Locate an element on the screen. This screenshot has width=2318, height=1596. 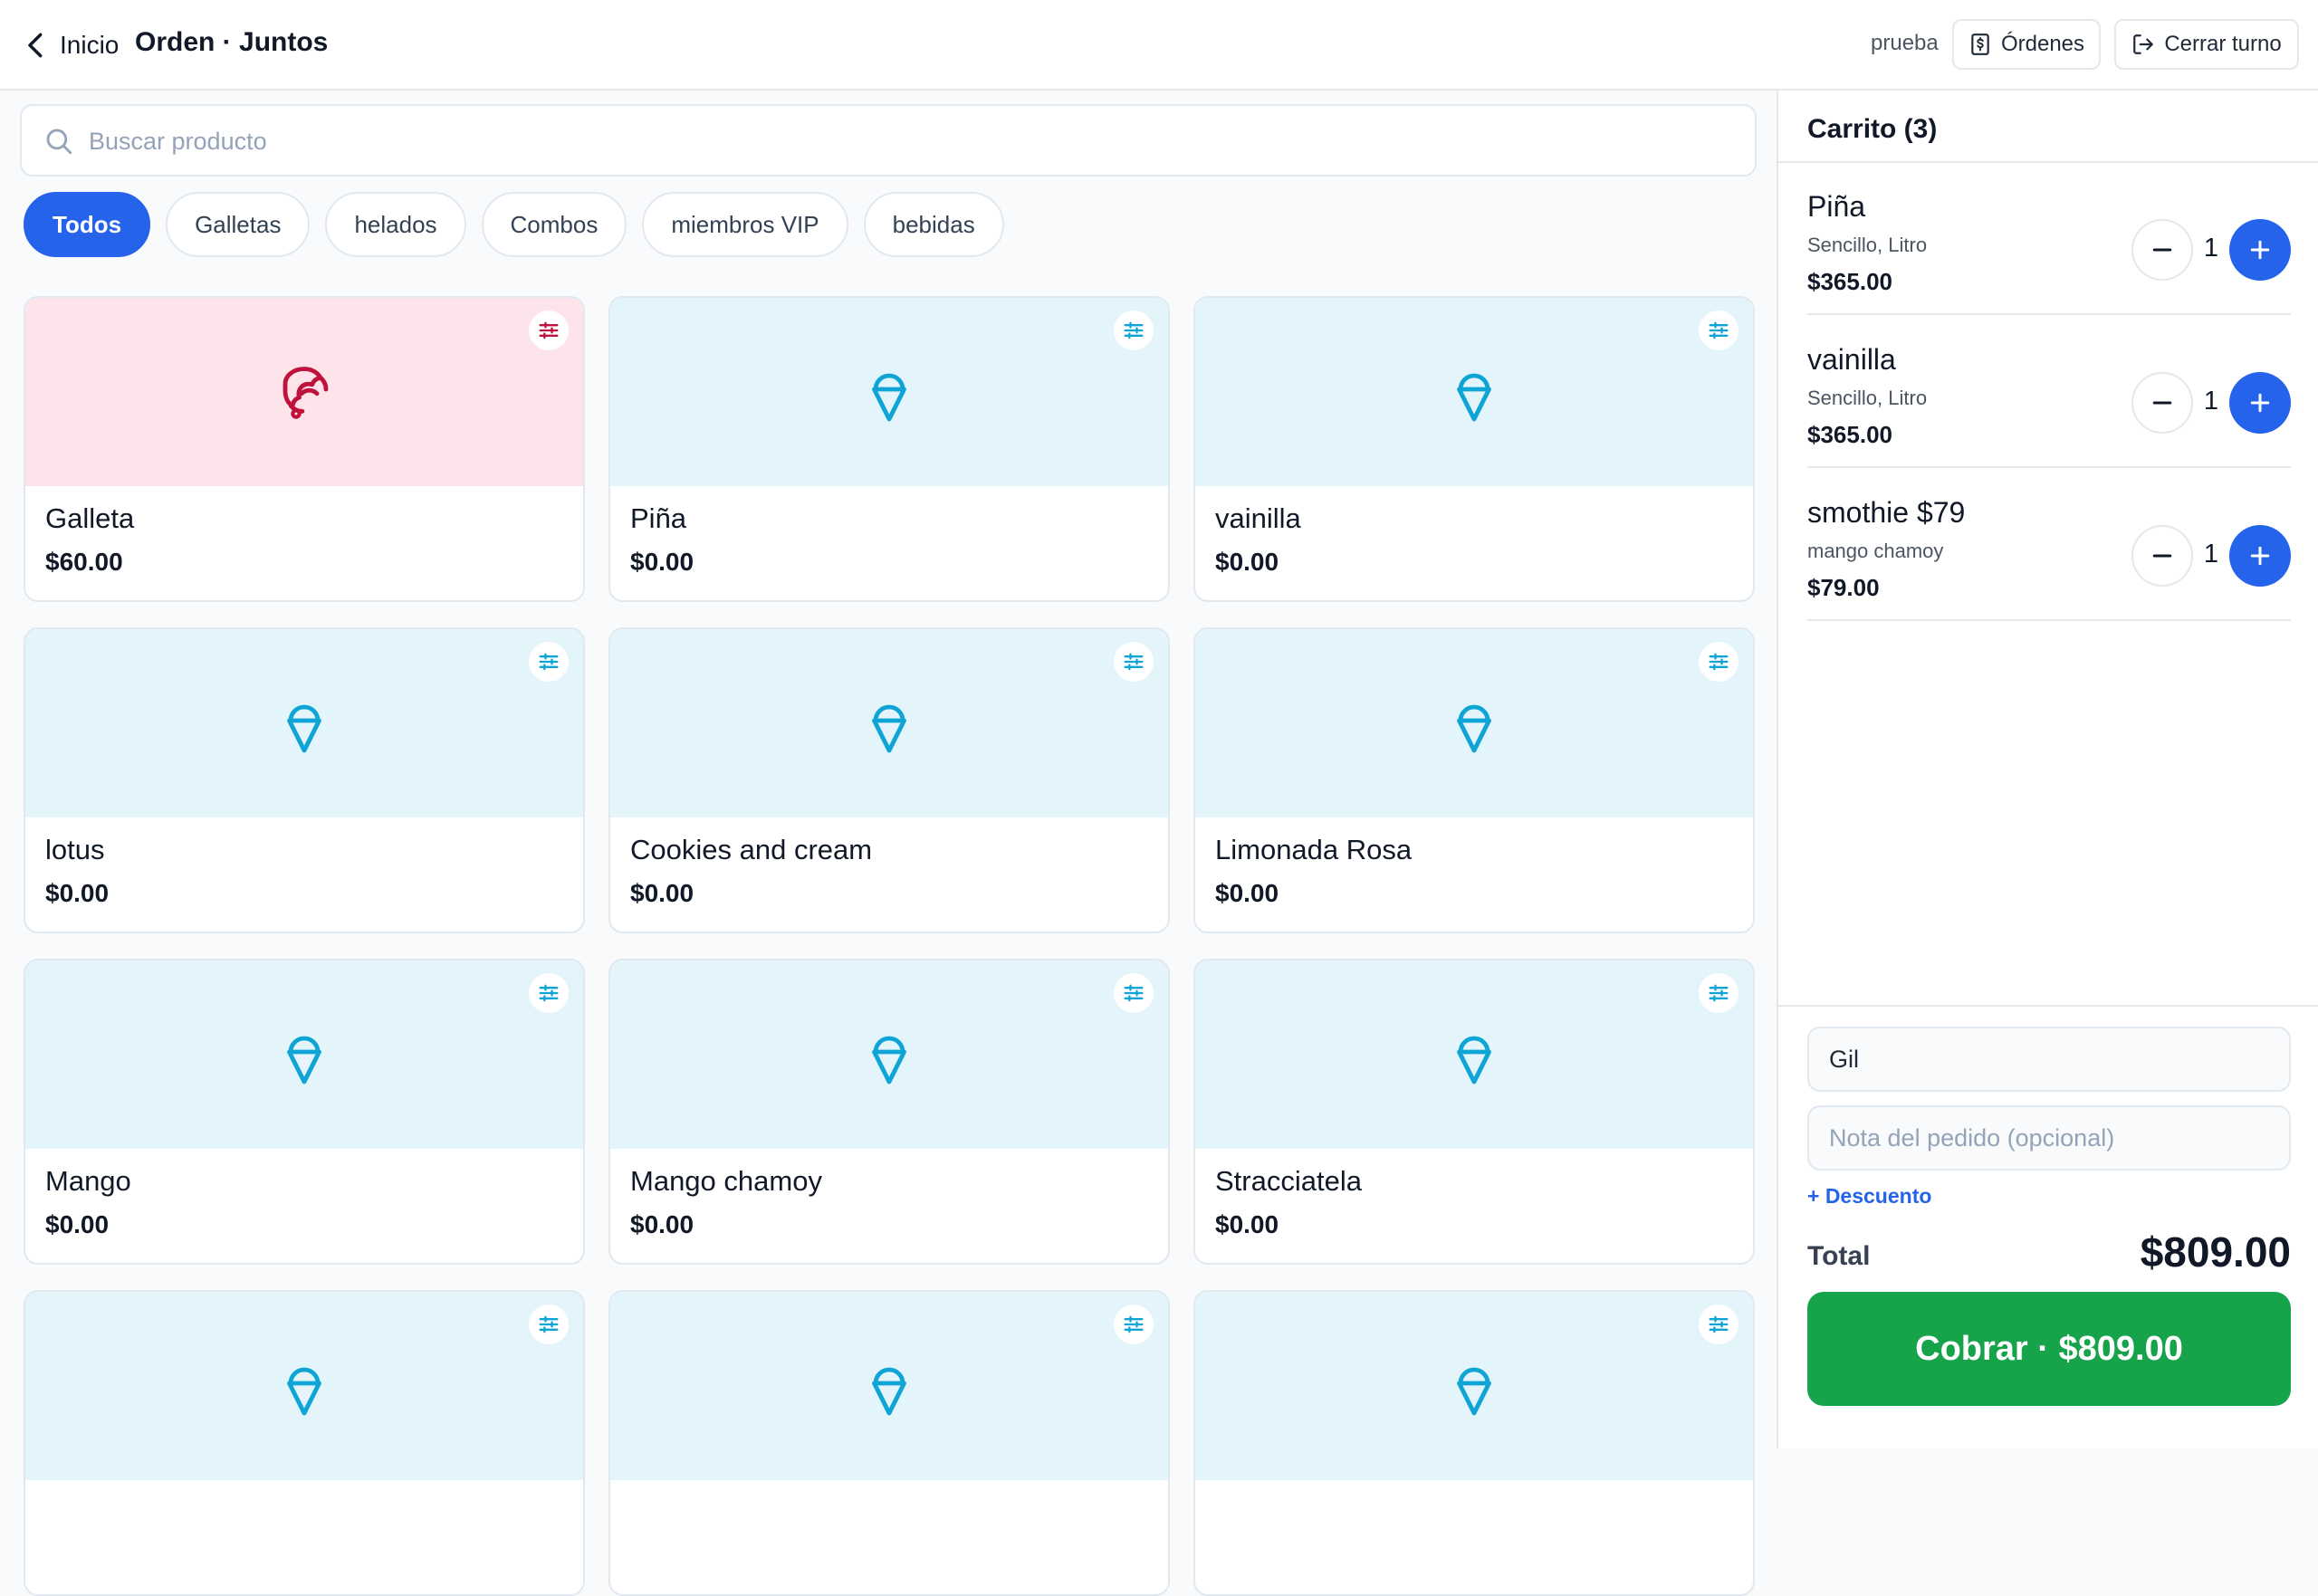
product-card: vainilla $0.00 is located at coordinates (1474, 449).